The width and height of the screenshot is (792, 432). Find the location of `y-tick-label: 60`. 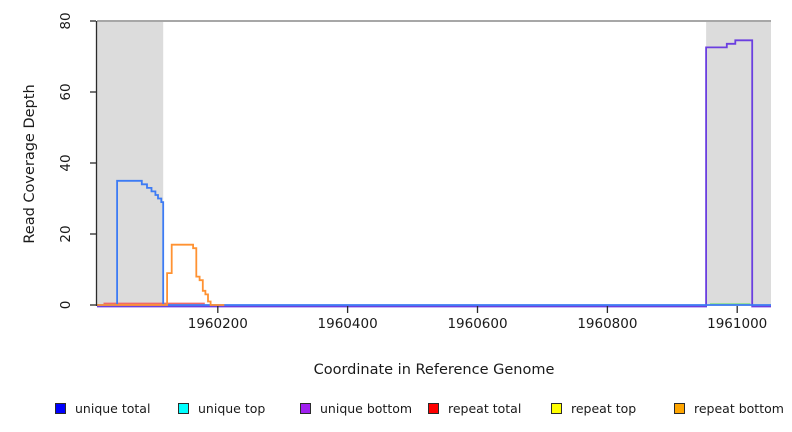

y-tick-label: 60 is located at coordinates (66, 92).